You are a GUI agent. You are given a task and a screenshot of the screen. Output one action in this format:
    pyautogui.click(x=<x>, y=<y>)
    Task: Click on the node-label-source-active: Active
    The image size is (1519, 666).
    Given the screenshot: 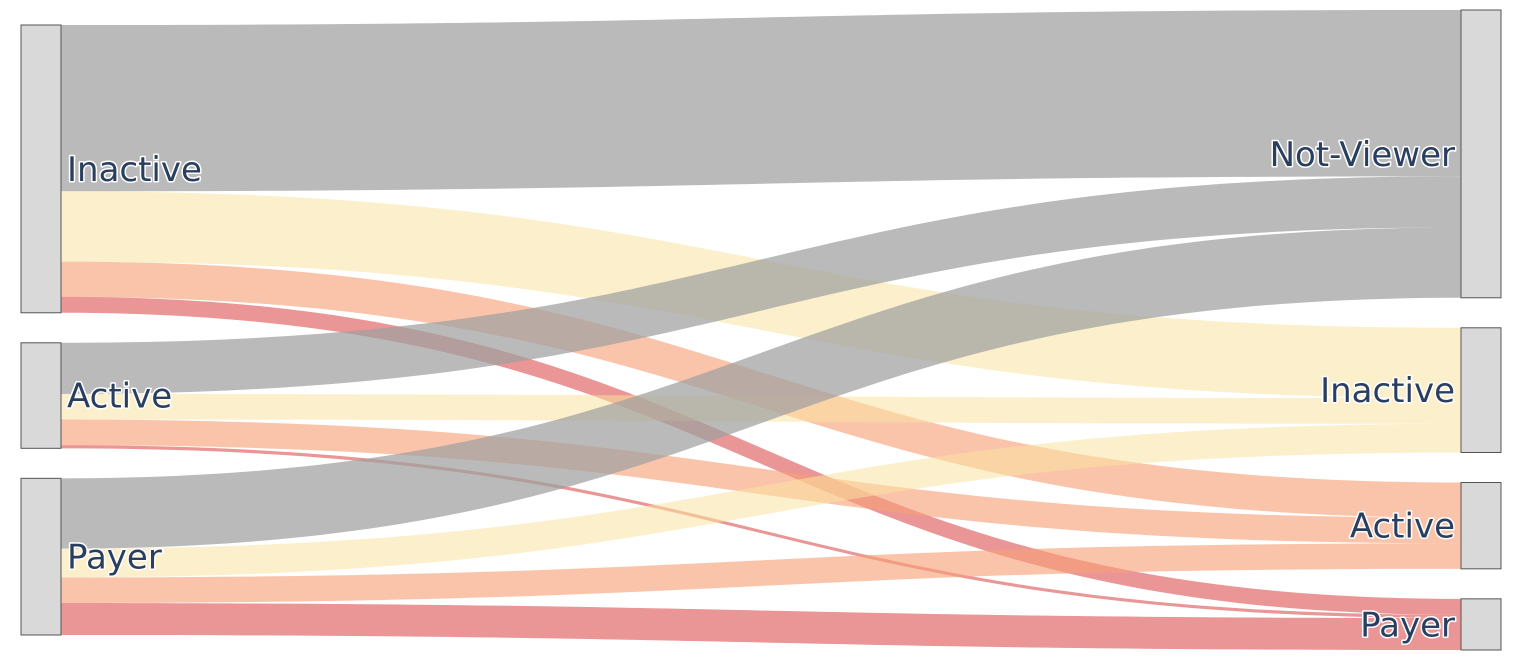 What is the action you would take?
    pyautogui.click(x=119, y=397)
    